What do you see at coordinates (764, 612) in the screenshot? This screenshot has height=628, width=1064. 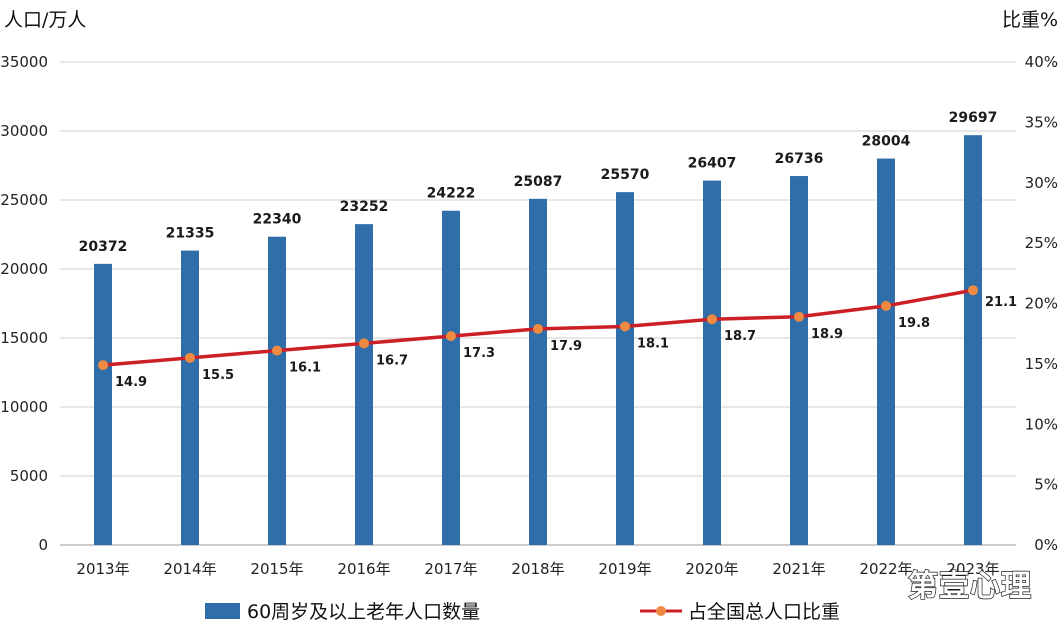 I see `legend-line-label: 占全国总人口比重` at bounding box center [764, 612].